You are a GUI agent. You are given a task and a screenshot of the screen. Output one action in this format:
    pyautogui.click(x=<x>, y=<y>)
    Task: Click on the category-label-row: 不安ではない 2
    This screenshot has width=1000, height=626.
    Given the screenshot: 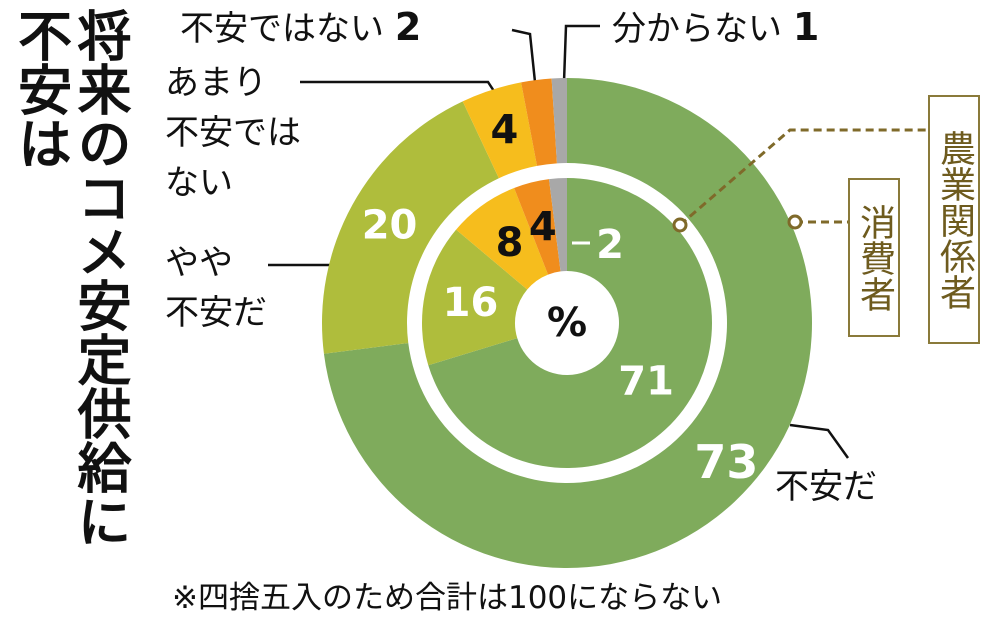 What is the action you would take?
    pyautogui.click(x=300, y=28)
    